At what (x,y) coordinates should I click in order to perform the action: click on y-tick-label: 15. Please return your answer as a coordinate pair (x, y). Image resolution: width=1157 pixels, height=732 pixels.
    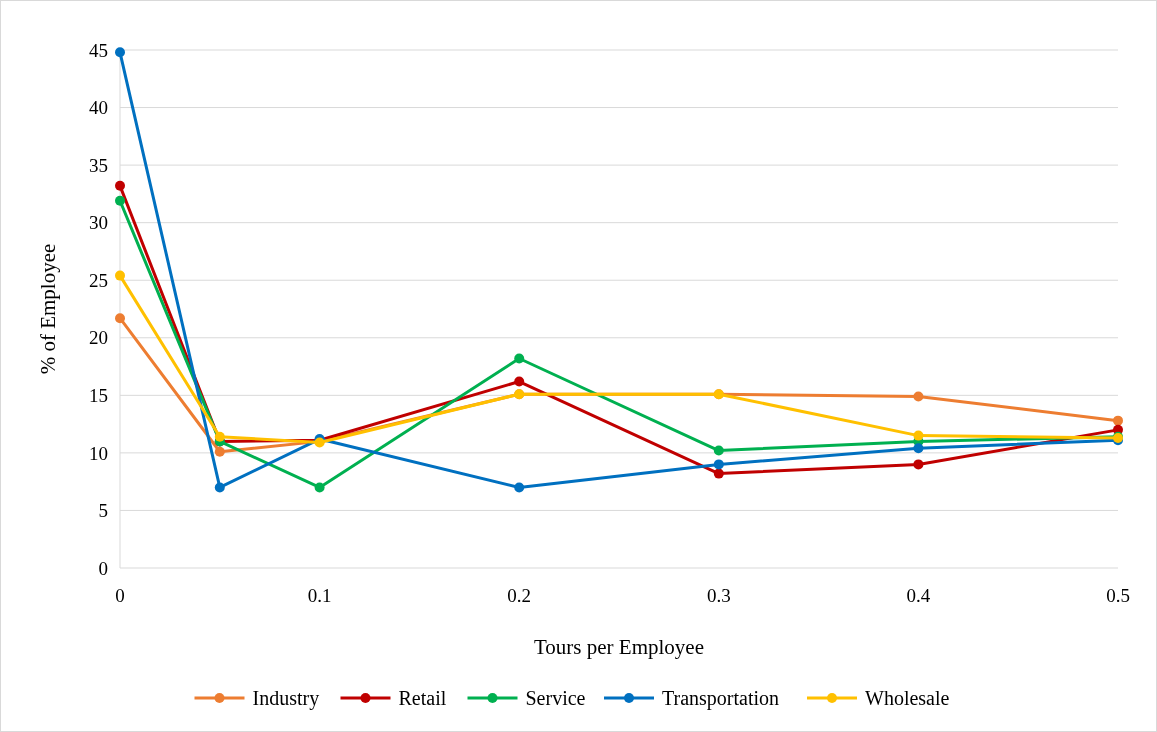
    Looking at the image, I should click on (98, 395).